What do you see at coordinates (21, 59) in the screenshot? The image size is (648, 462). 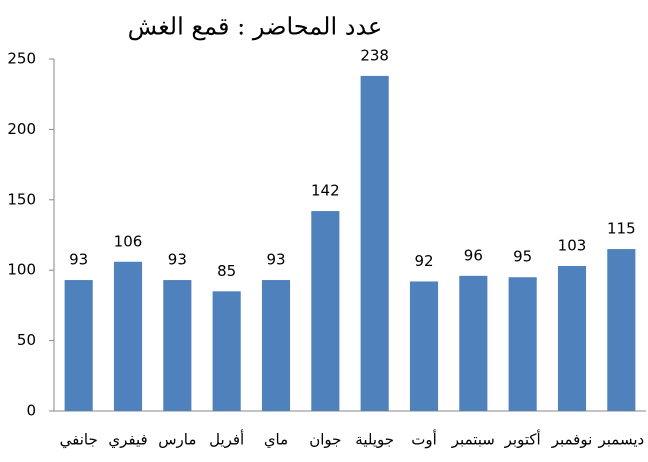 I see `y-tick-label: 250` at bounding box center [21, 59].